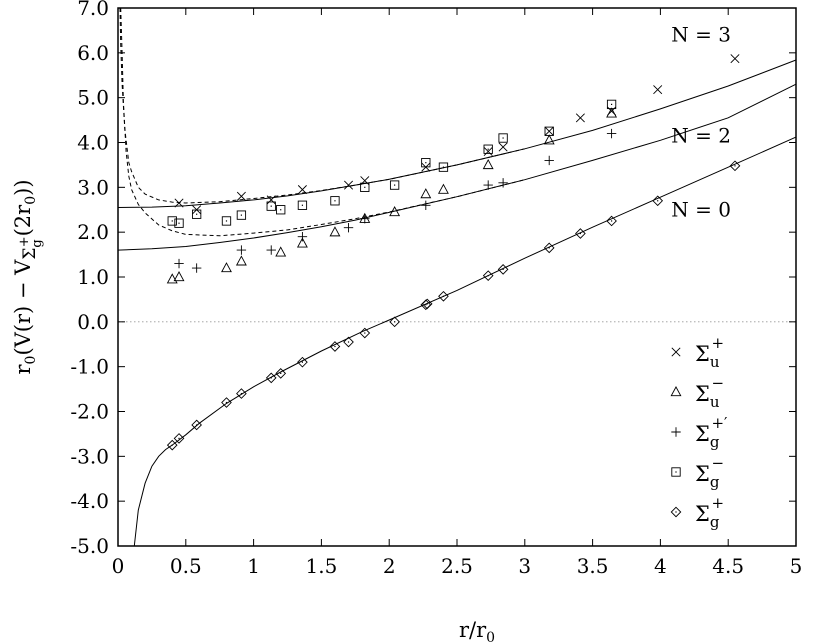 The height and width of the screenshot is (644, 830). Describe the element at coordinates (676, 432) in the screenshot. I see `legend-marker-plus` at that location.